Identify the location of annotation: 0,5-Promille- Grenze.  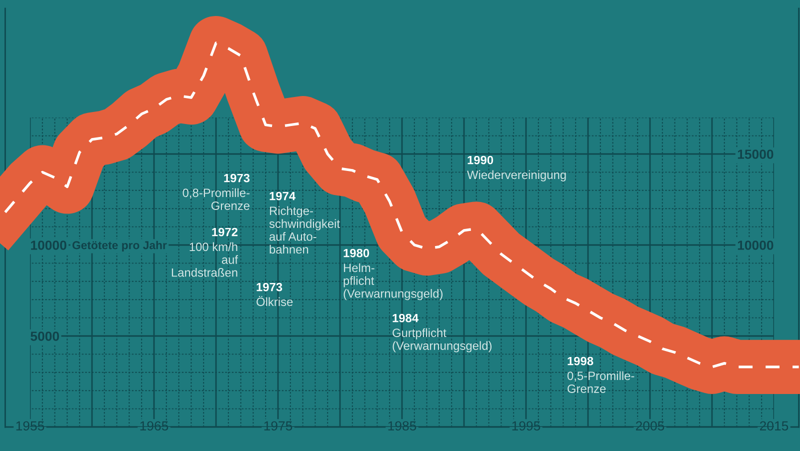
(600, 382).